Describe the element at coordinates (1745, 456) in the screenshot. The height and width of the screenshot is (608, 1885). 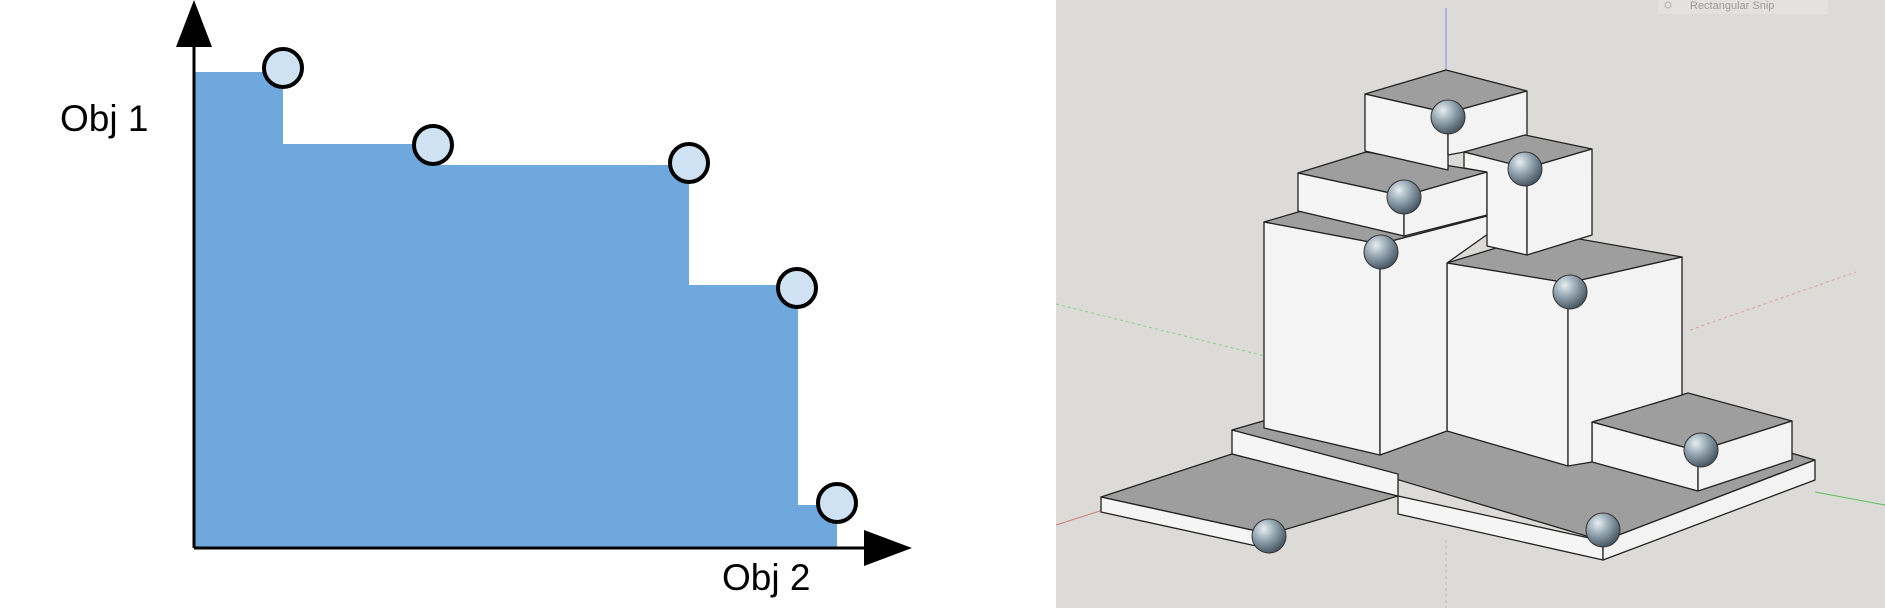
I see `right-block-right` at that location.